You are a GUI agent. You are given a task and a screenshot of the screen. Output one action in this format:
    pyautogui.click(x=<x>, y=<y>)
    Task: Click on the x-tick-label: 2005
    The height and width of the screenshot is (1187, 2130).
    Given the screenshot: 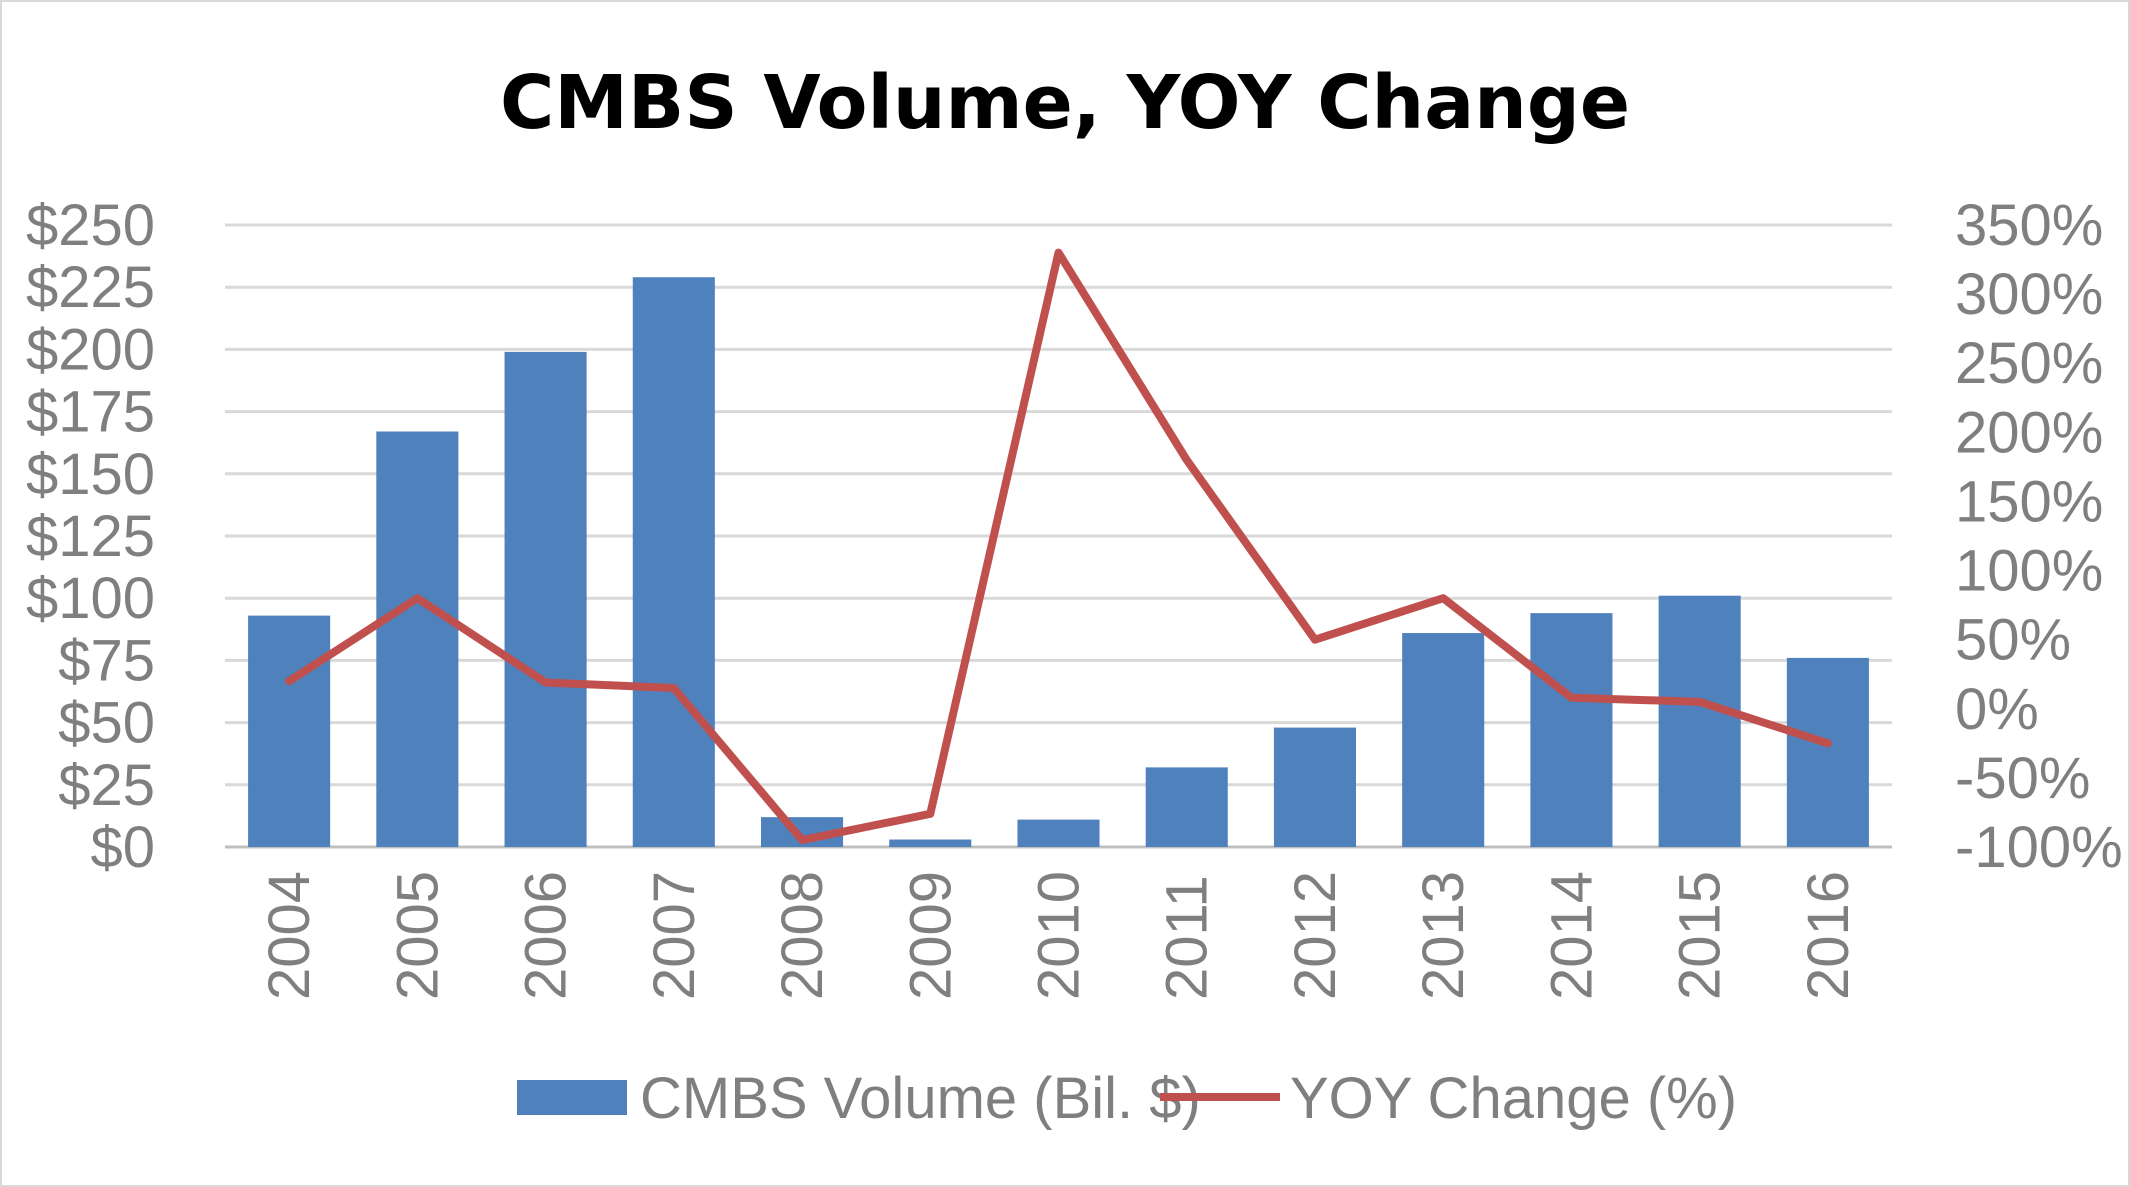 What is the action you would take?
    pyautogui.click(x=417, y=935)
    